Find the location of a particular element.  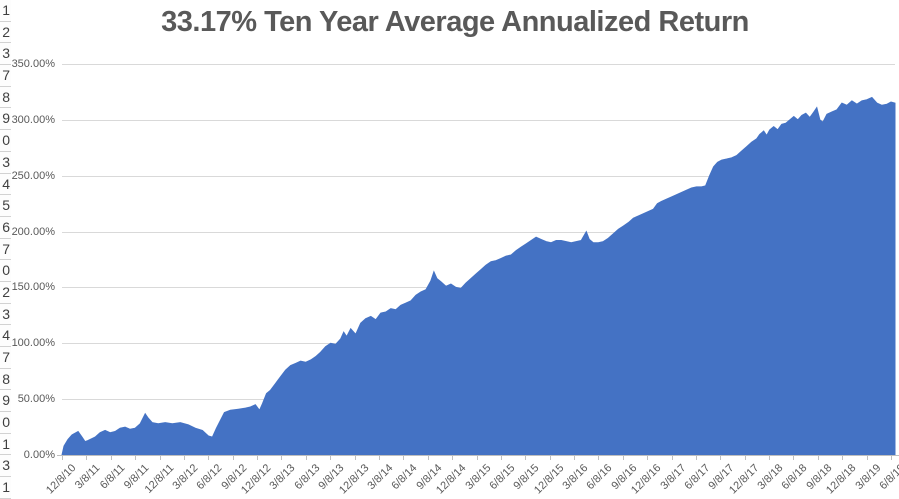

y-axis-tick-label: 300.00% is located at coordinates (33, 119).